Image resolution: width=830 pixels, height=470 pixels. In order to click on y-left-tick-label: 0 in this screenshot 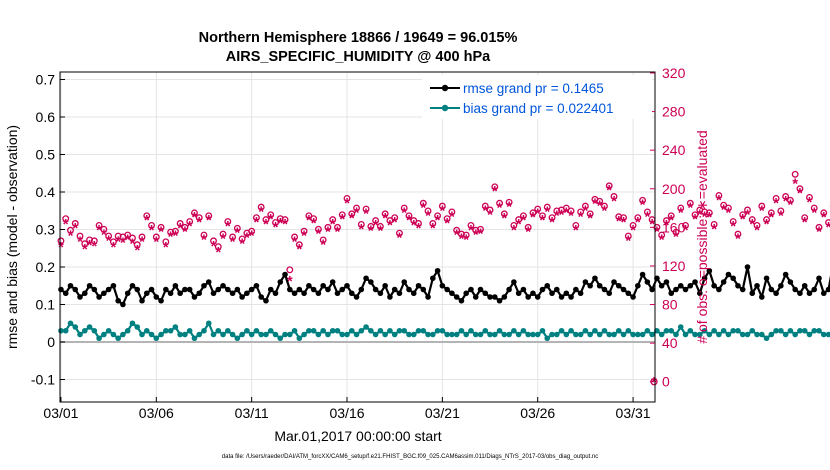, I will do `click(51, 342)`.